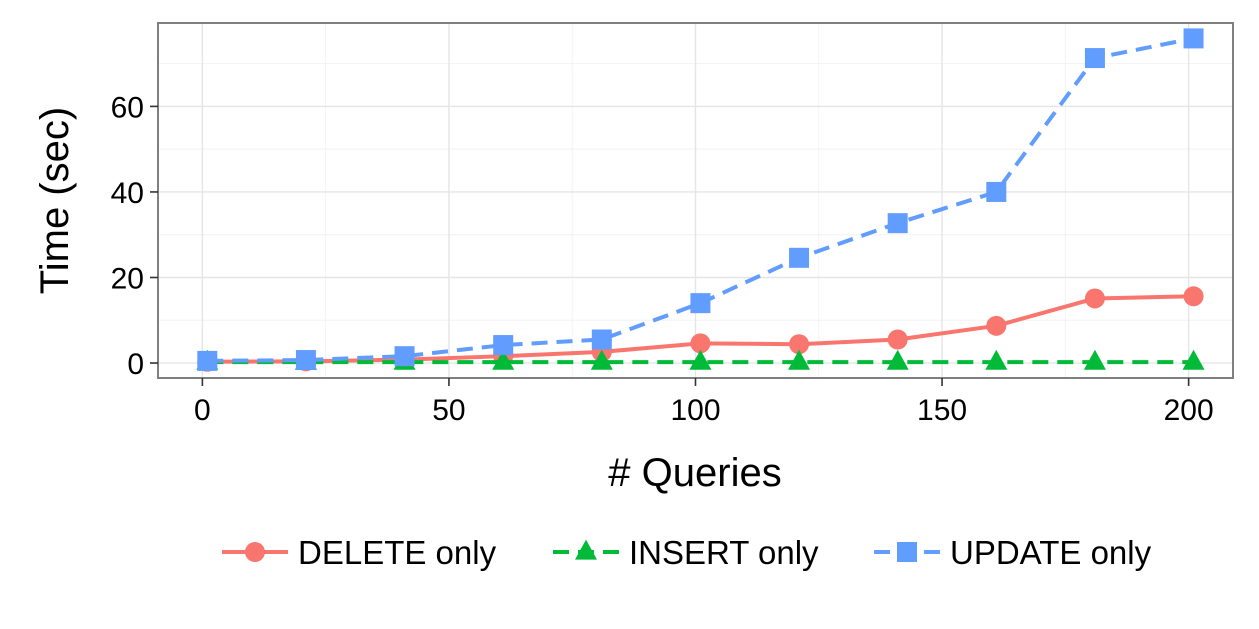 This screenshot has height=629, width=1259. I want to click on y-tick-label: 0, so click(135, 364).